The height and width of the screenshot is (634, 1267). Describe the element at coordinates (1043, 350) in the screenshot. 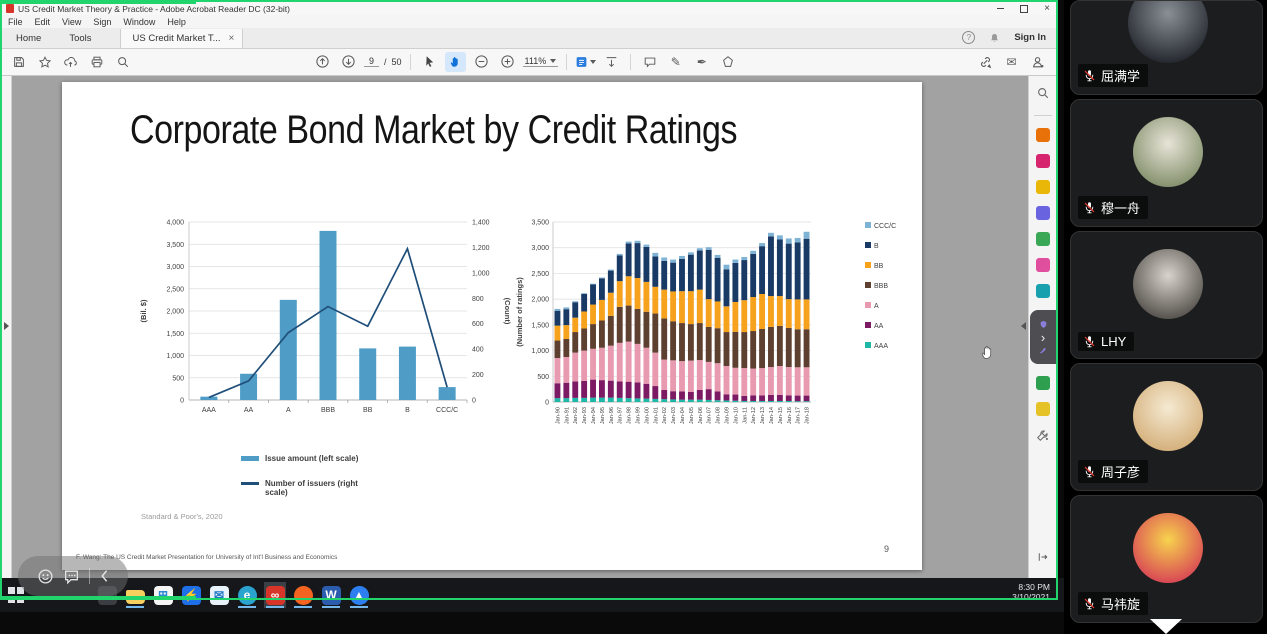

I see `certificates-tool-icon` at that location.